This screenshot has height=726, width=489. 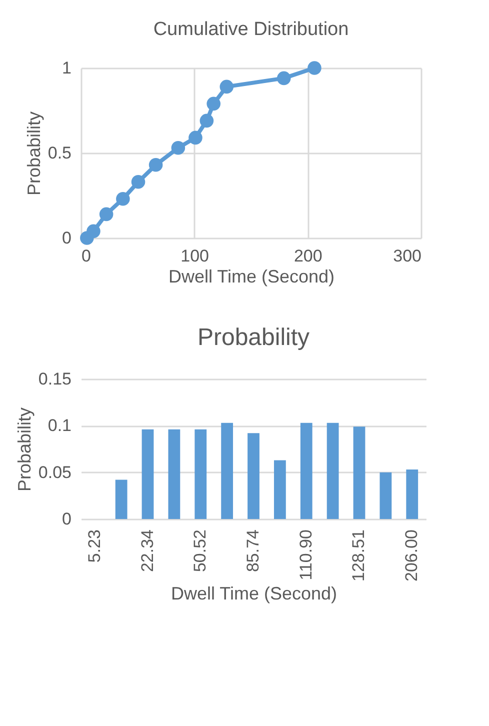 What do you see at coordinates (67, 68) in the screenshot?
I see `y-tick-label: 1` at bounding box center [67, 68].